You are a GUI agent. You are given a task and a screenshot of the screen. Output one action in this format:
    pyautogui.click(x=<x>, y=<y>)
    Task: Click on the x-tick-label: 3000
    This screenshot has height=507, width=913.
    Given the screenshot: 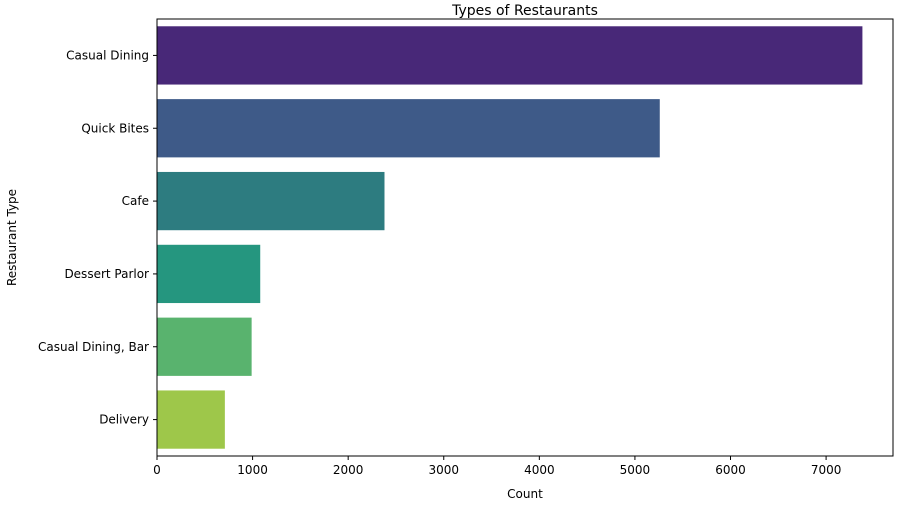 What is the action you would take?
    pyautogui.click(x=443, y=470)
    